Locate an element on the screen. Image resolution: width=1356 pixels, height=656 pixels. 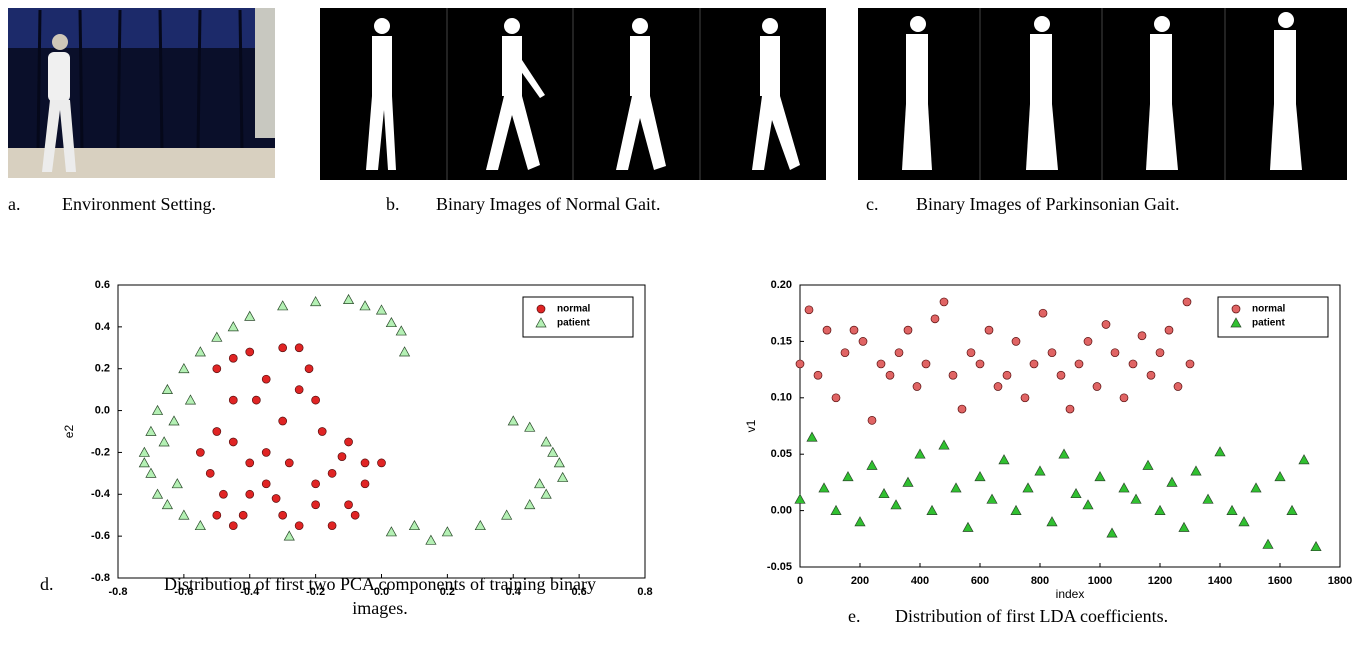
binary-images-normal is located at coordinates (573, 94).